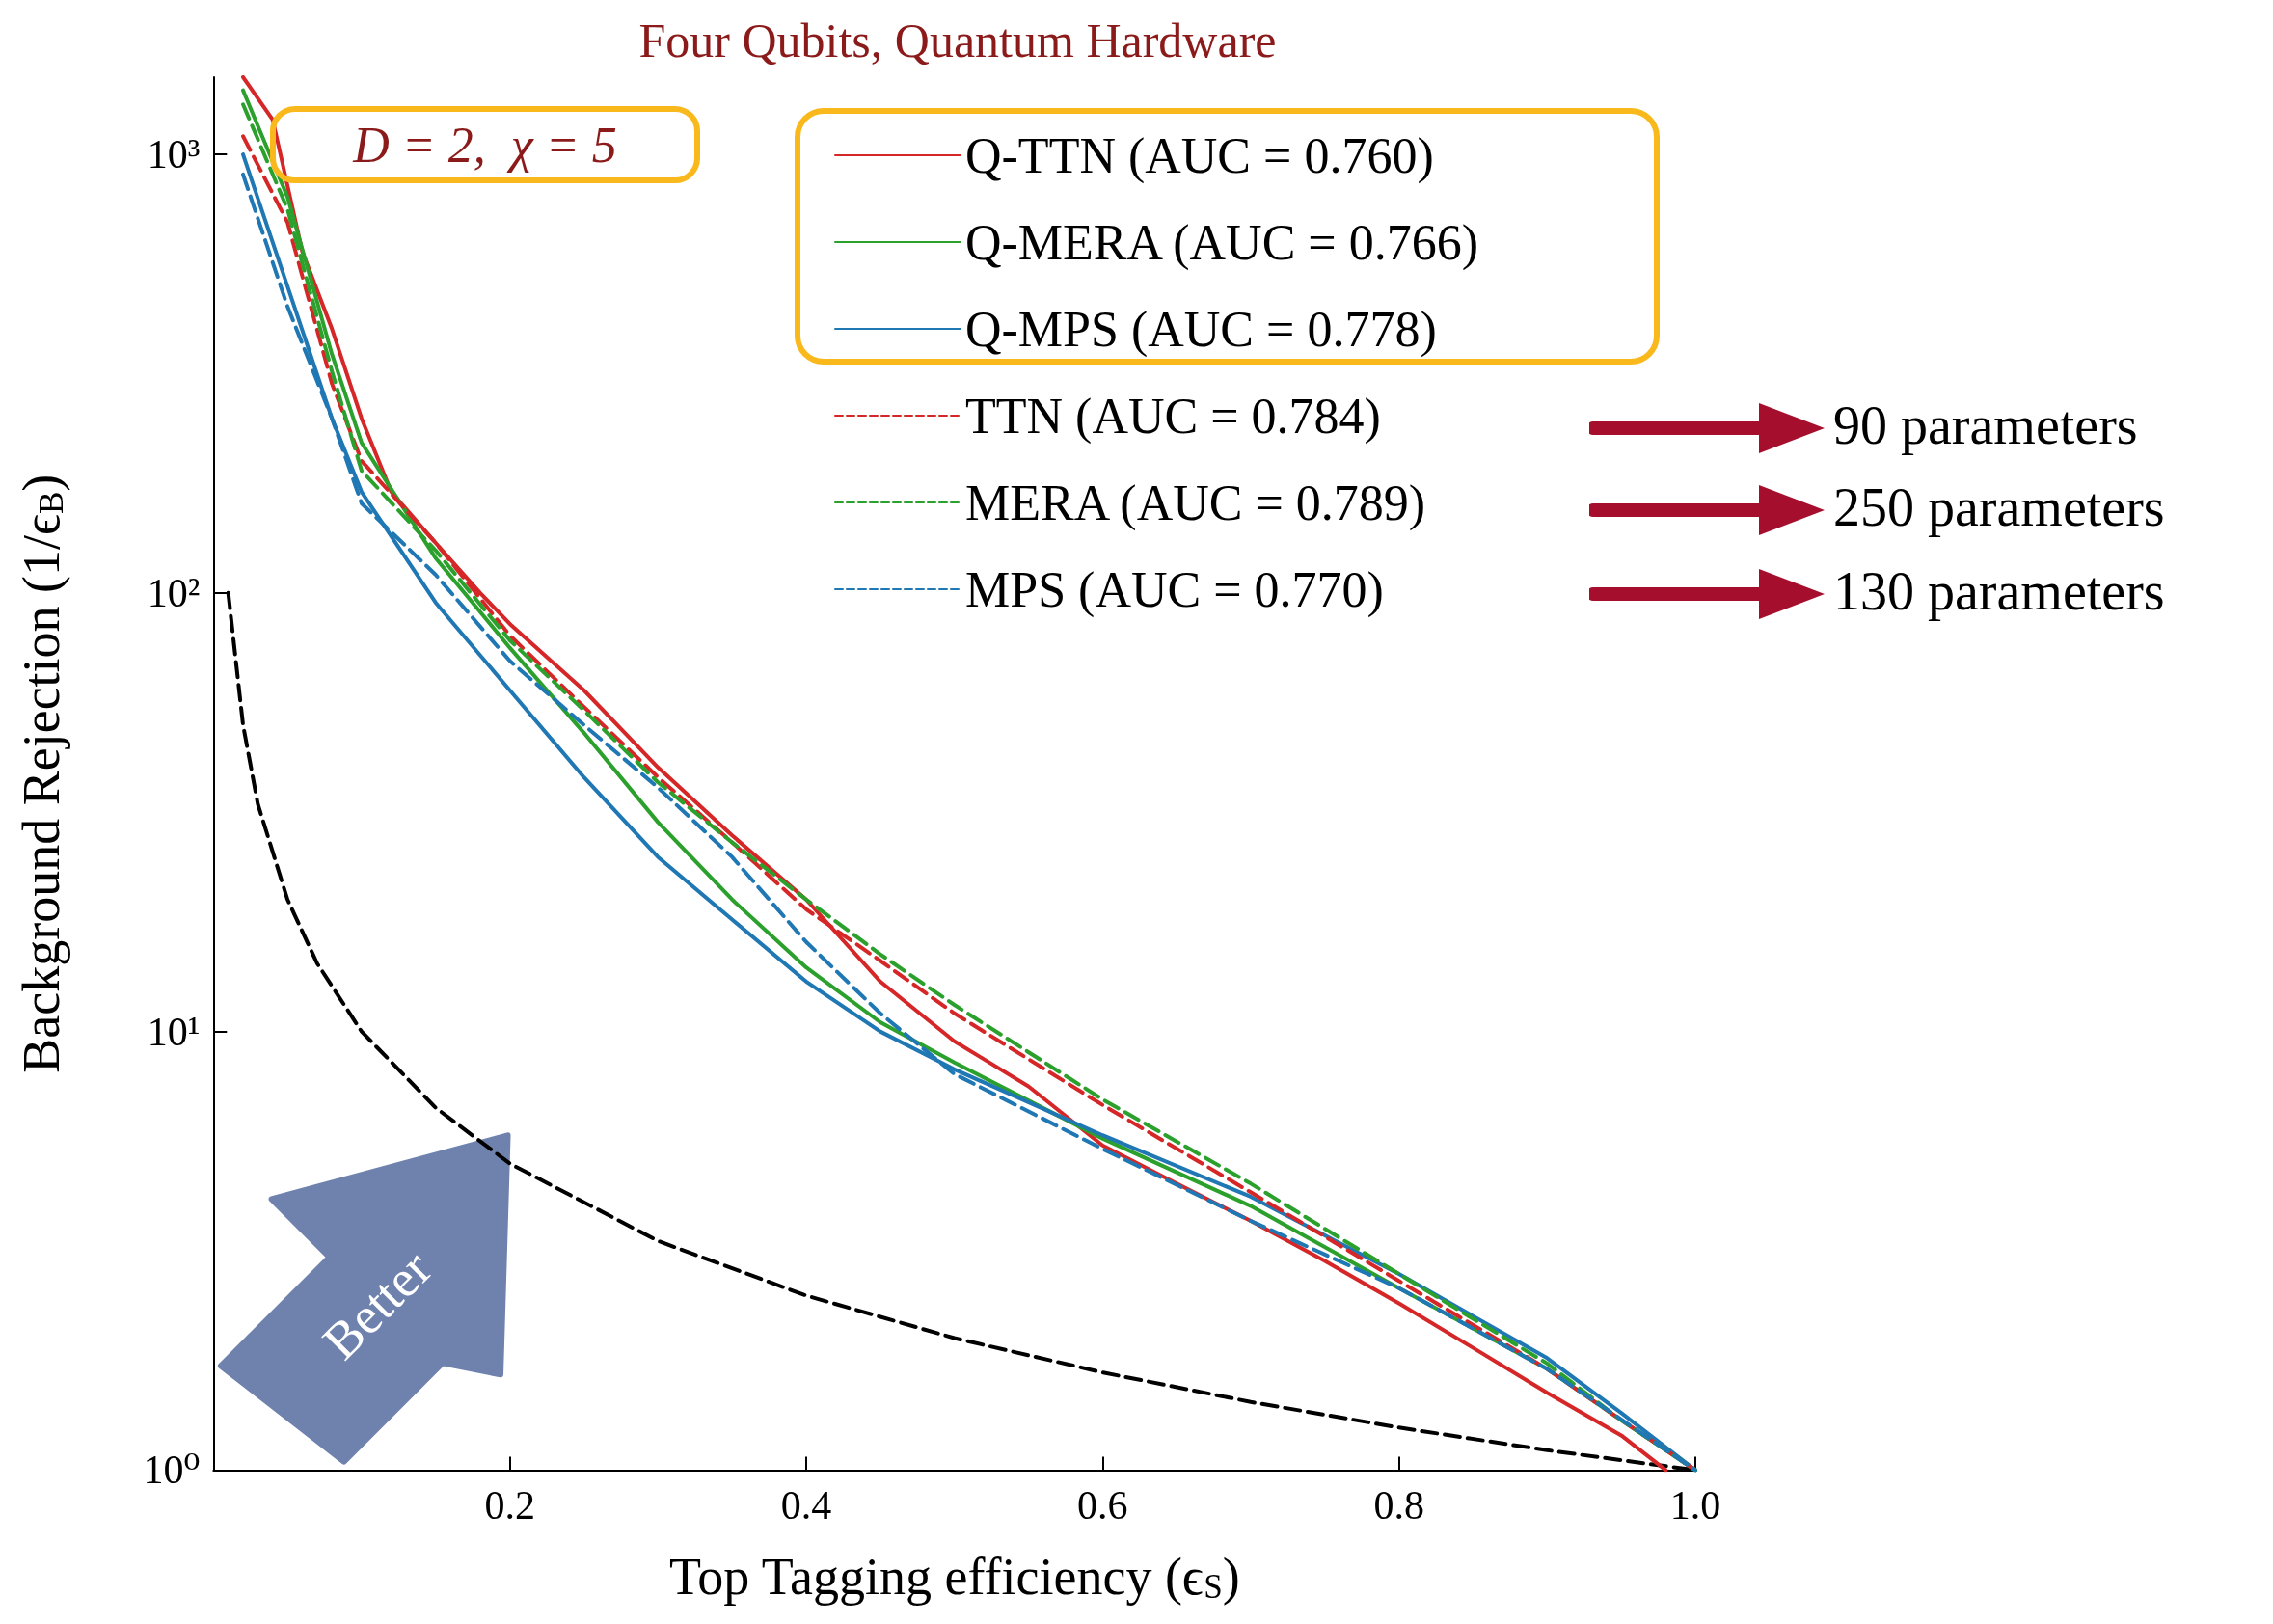  Describe the element at coordinates (1201, 329) in the screenshot. I see `legend-label: Q-MPS (AUC = 0.778)` at that location.